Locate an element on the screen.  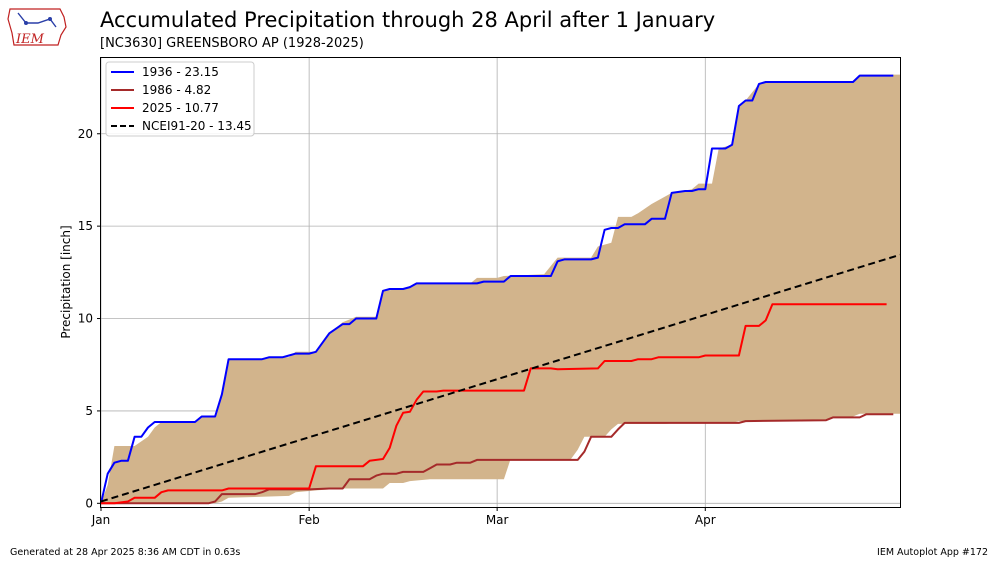
app-note: IEM Autoplot App #172 is located at coordinates (932, 552).